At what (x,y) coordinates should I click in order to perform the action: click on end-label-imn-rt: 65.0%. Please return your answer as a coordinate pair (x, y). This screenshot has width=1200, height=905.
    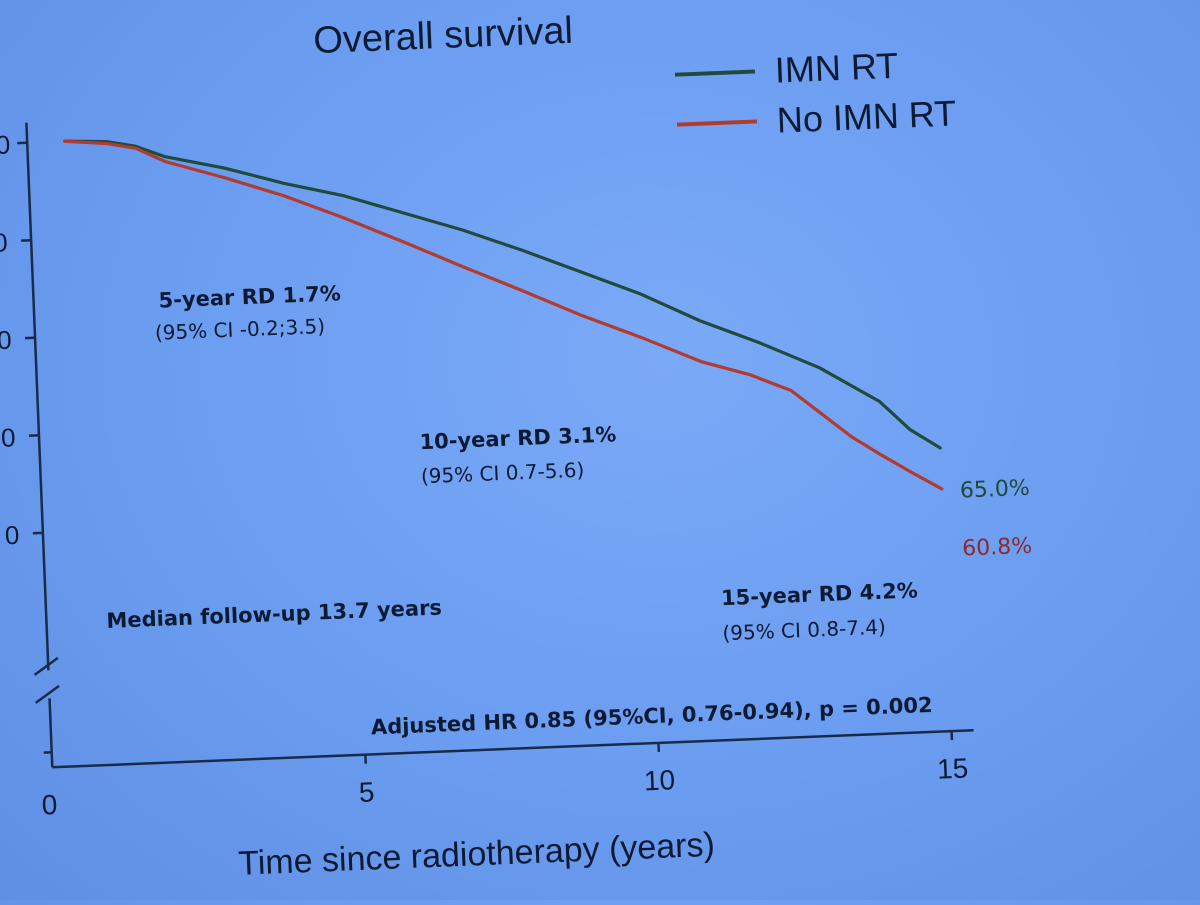
    Looking at the image, I should click on (994, 490).